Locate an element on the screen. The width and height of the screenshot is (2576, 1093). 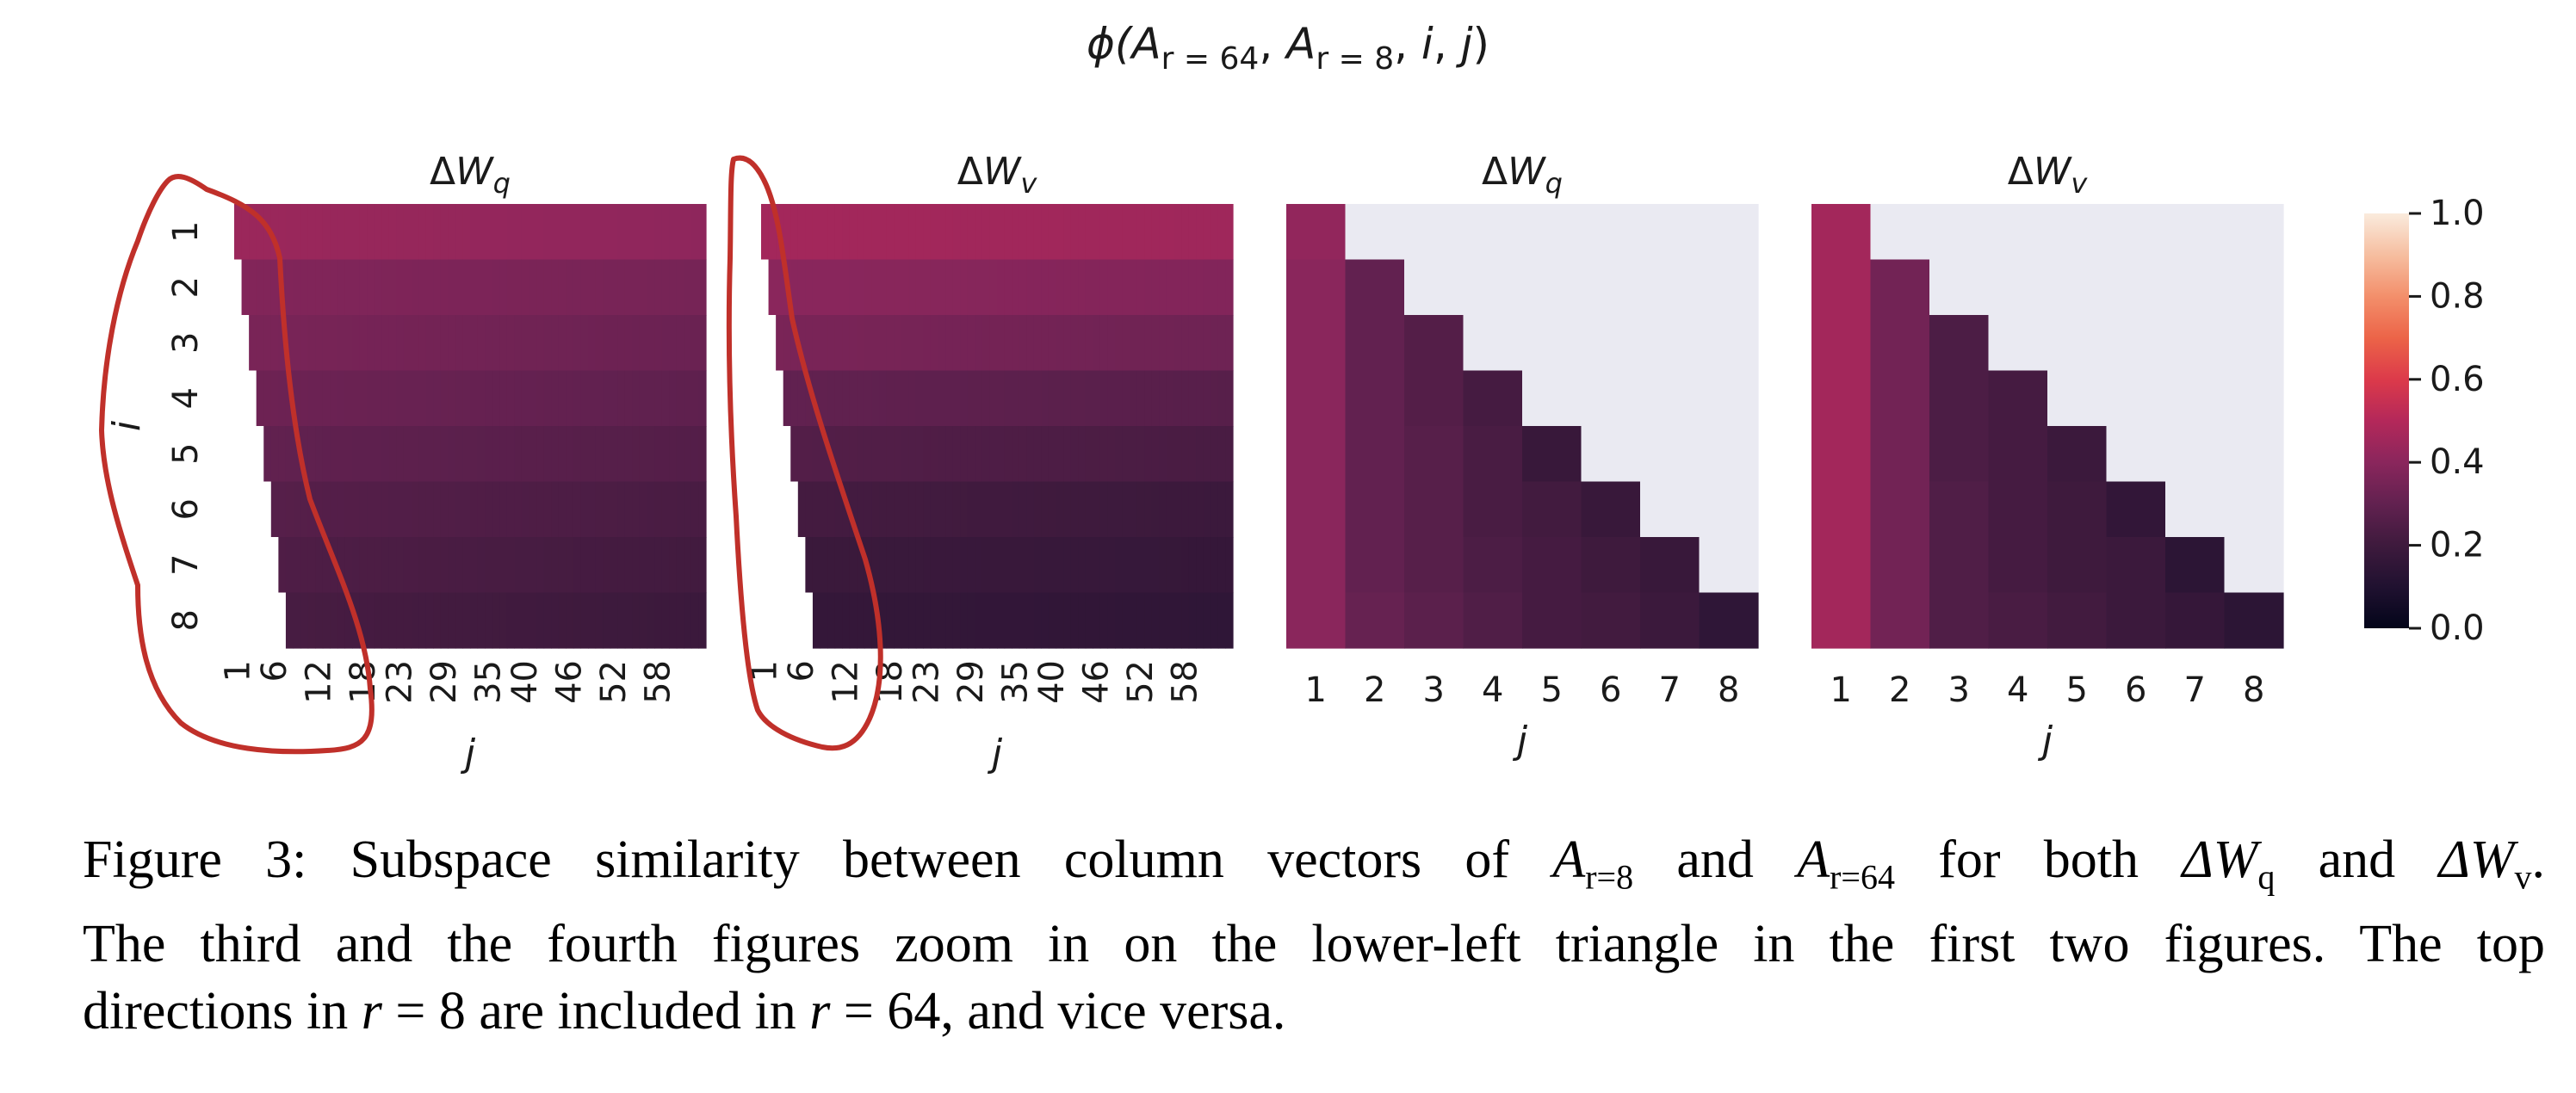
x-tick-label: 52 is located at coordinates (1141, 682).